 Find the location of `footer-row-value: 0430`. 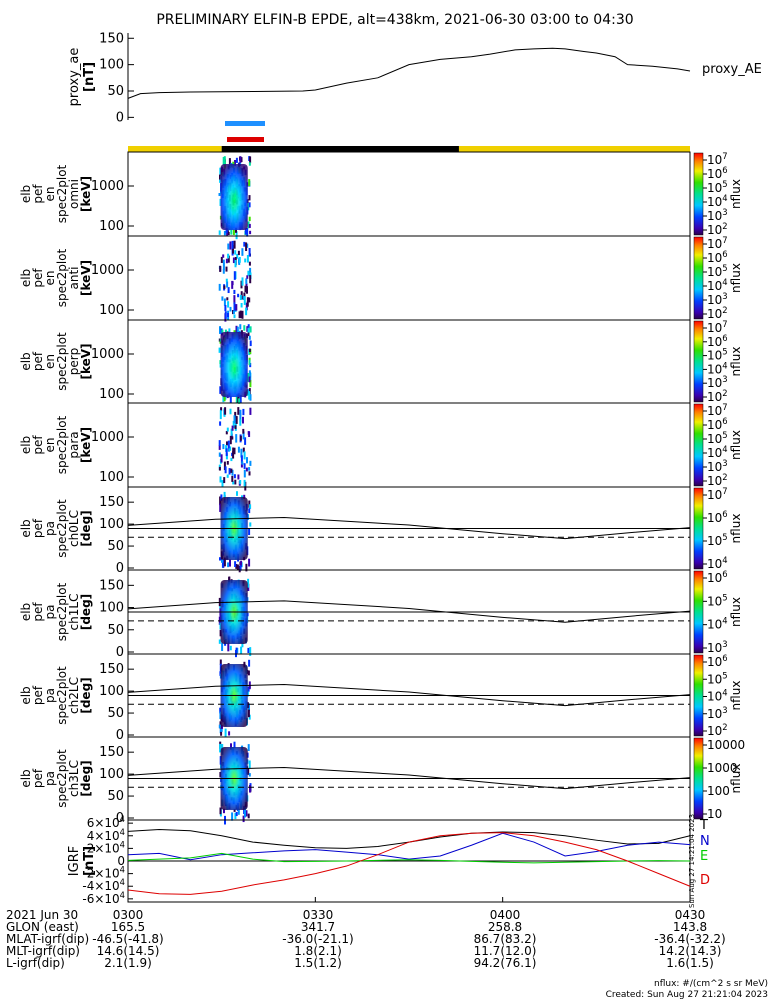

footer-row-value: 0430 is located at coordinates (690, 915).